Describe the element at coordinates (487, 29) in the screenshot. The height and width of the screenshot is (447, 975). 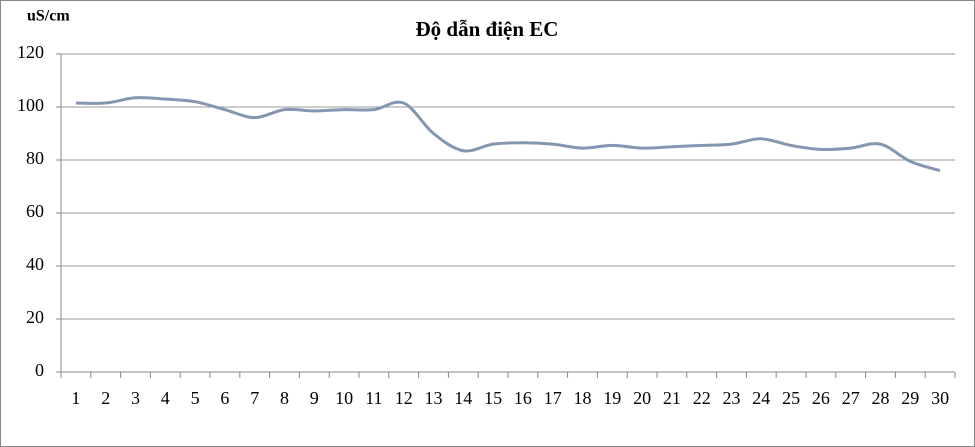
I see `chart-title: Độ dẫn điện EC` at that location.